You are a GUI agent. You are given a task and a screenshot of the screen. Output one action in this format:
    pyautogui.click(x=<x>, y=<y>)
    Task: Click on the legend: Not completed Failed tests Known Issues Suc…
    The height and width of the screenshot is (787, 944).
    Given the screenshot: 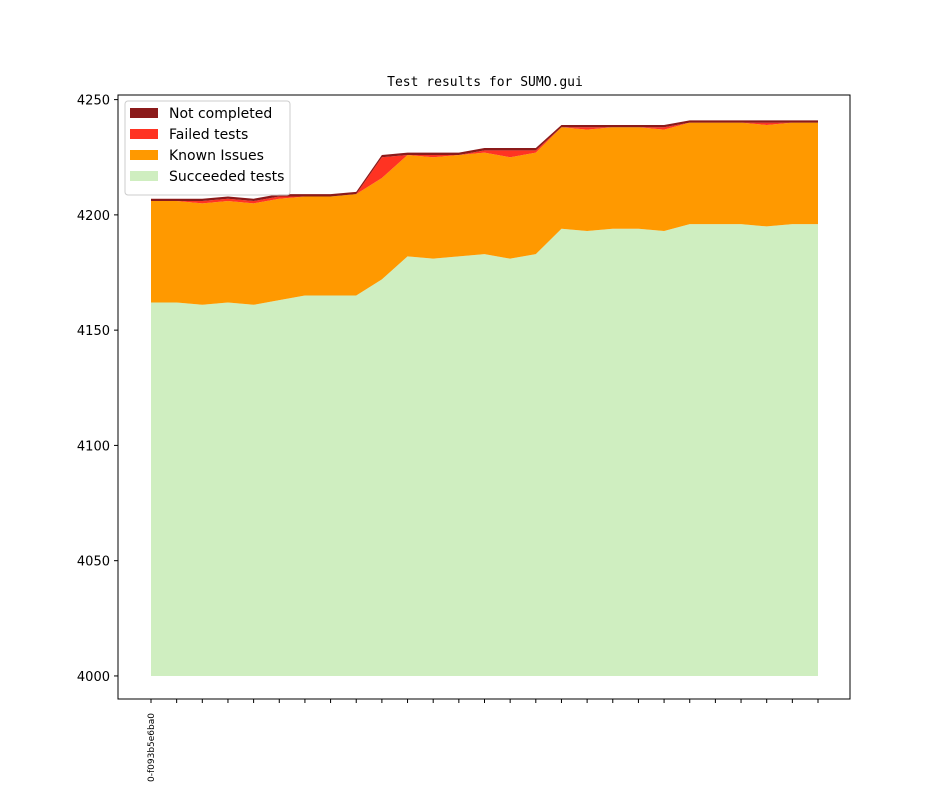 What is the action you would take?
    pyautogui.click(x=207, y=148)
    